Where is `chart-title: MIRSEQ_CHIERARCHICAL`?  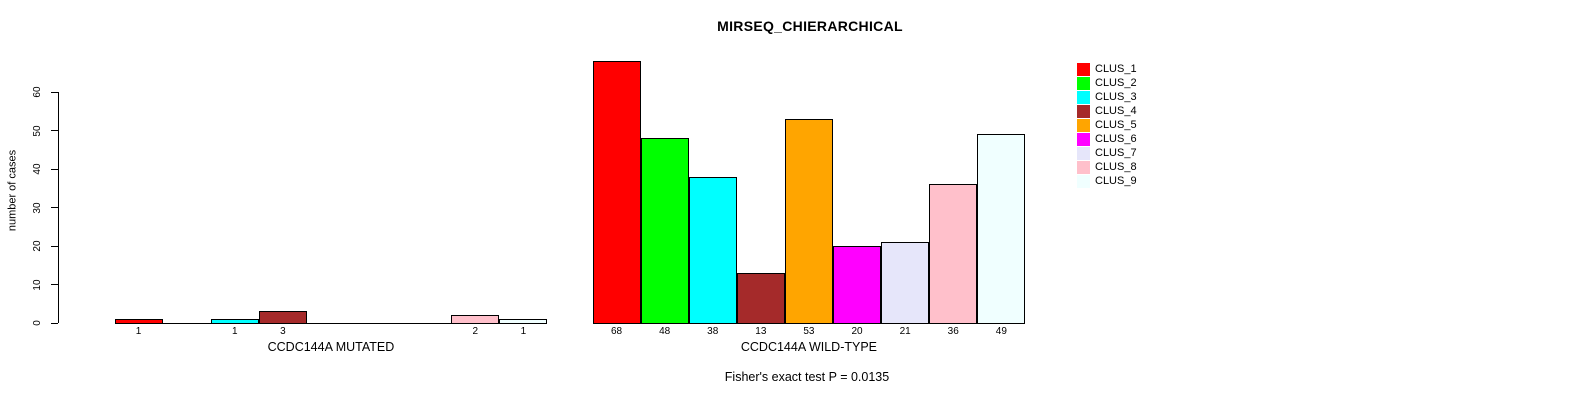
chart-title: MIRSEQ_CHIERARCHICAL is located at coordinates (810, 26).